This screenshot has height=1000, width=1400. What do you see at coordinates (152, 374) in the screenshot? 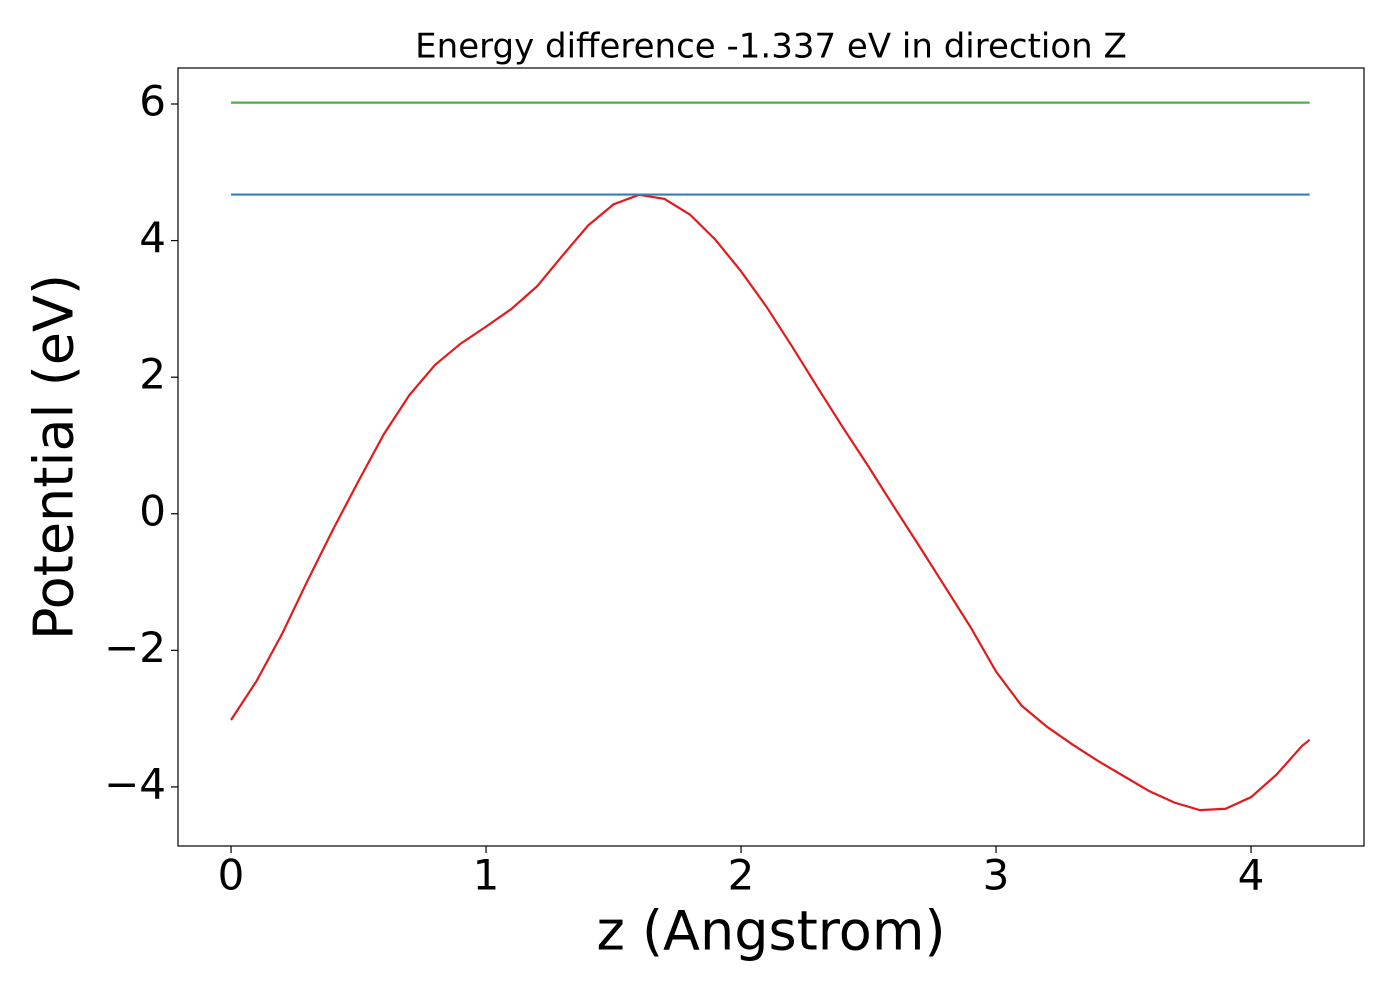
I see `y-tick-label: 2` at bounding box center [152, 374].